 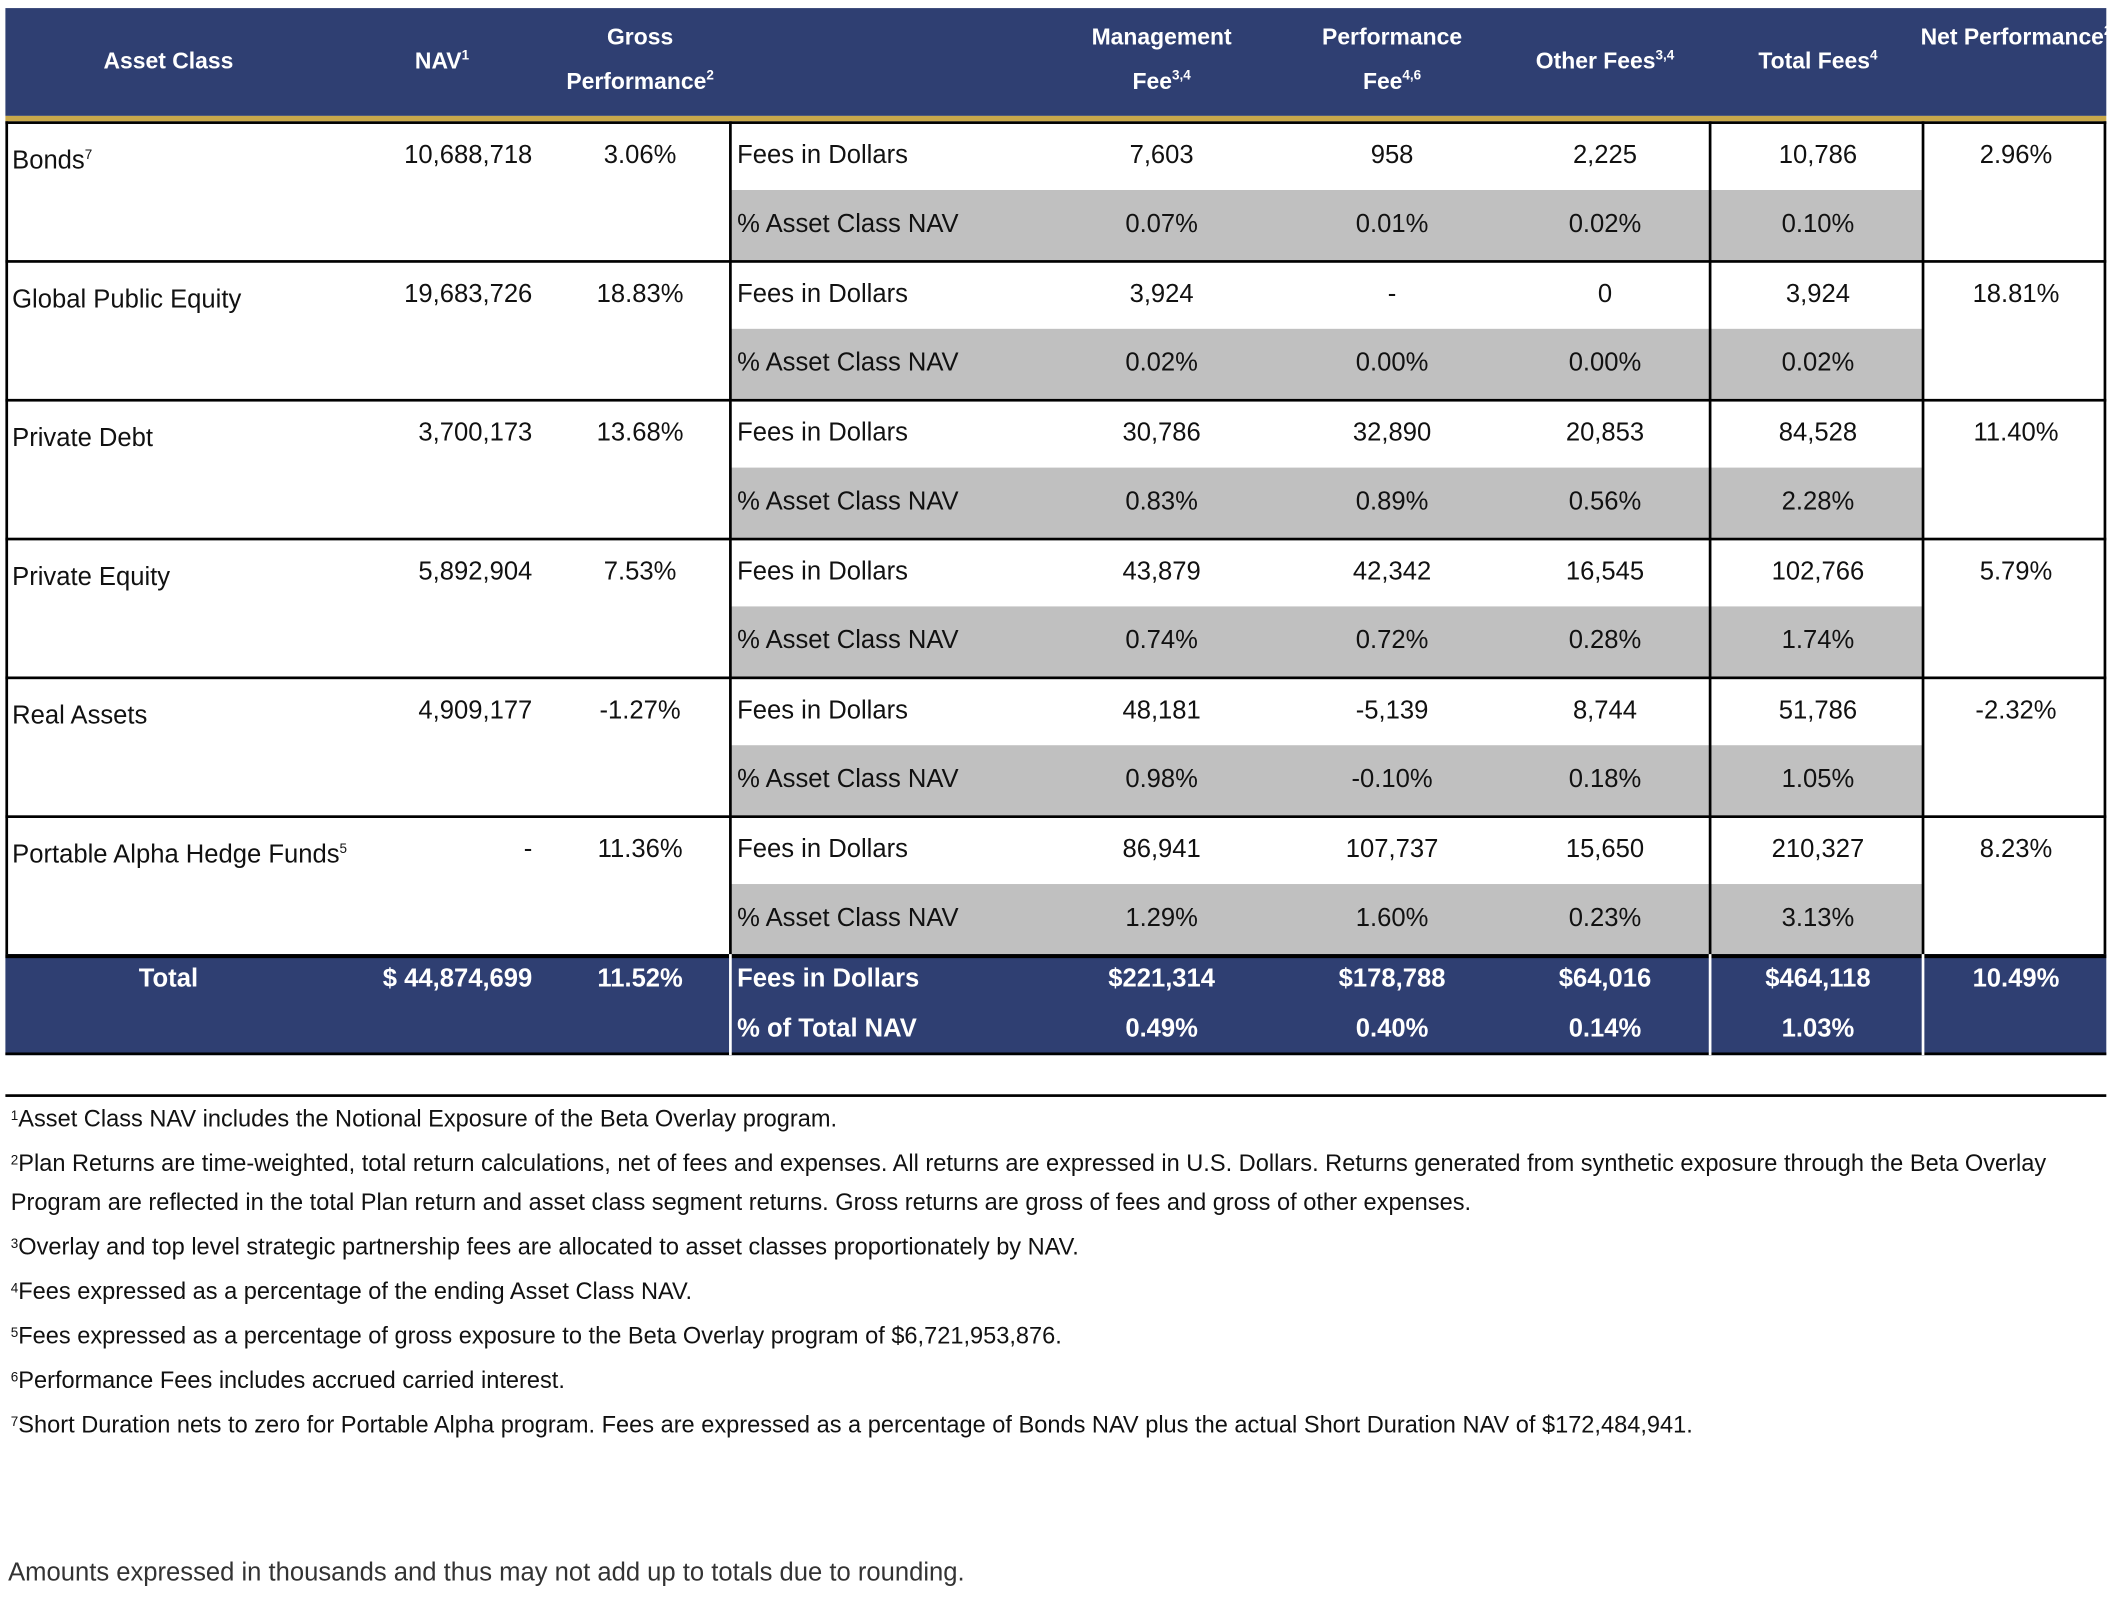 What do you see at coordinates (828, 979) in the screenshot?
I see `total-fees-label-text: Fees in Dollars` at bounding box center [828, 979].